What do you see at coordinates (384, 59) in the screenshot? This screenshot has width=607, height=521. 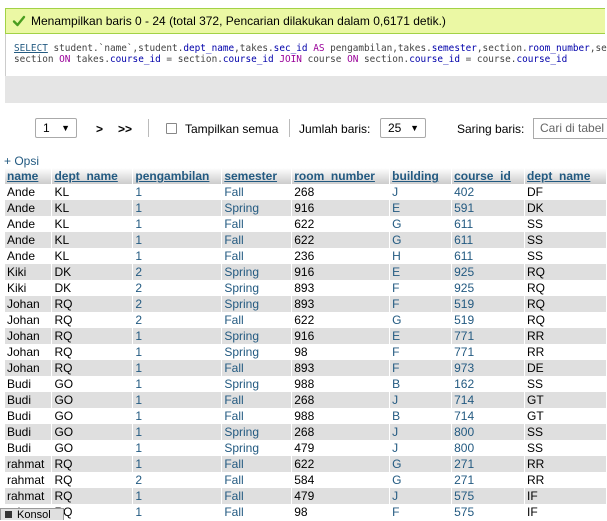 I see `sql-token: section.` at bounding box center [384, 59].